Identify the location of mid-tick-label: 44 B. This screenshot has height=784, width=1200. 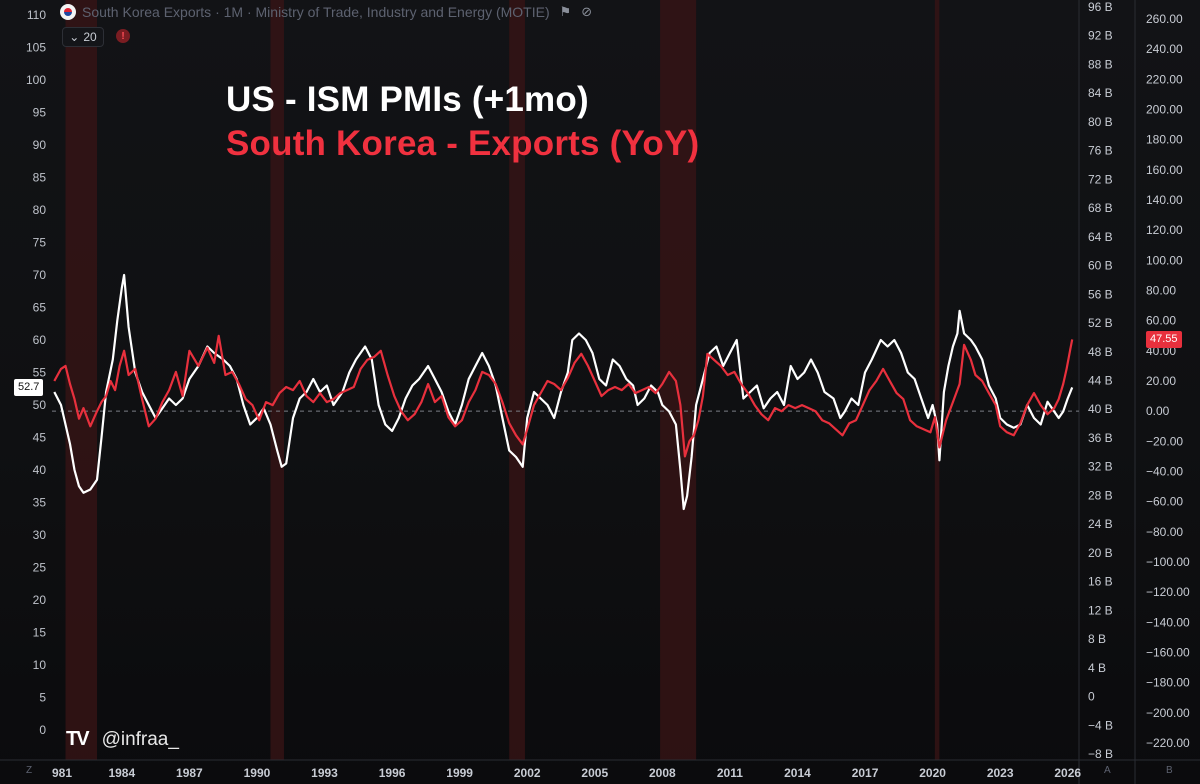
(1100, 381).